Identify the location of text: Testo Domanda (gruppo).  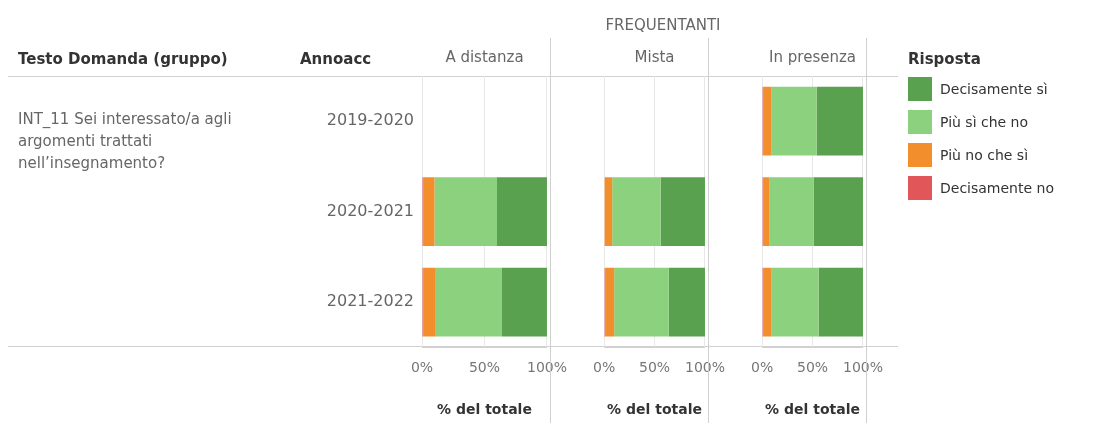
(123, 59).